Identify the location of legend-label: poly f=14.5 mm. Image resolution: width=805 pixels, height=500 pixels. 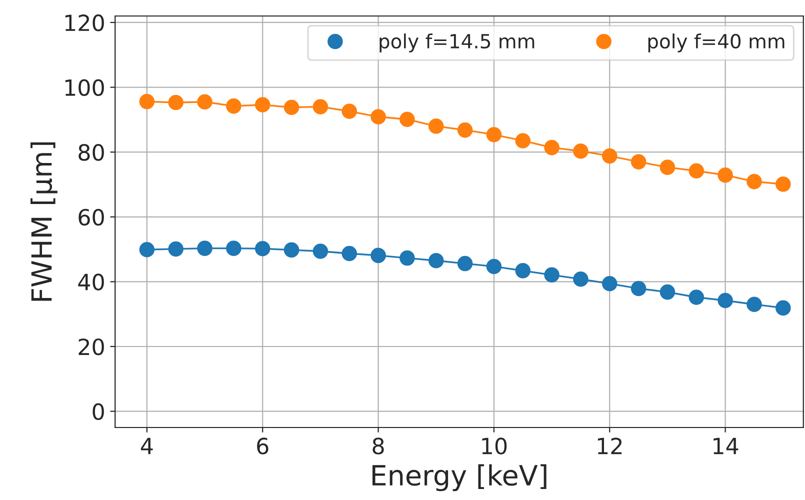
(457, 43).